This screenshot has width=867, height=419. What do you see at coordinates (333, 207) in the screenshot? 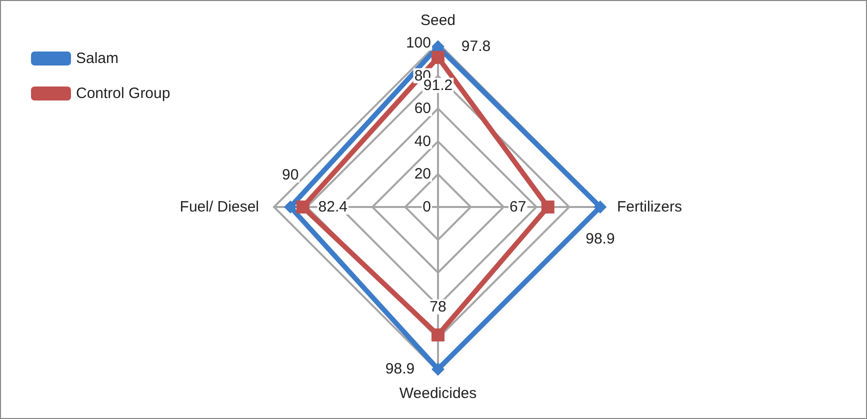
I see `data-label: 82.4` at bounding box center [333, 207].